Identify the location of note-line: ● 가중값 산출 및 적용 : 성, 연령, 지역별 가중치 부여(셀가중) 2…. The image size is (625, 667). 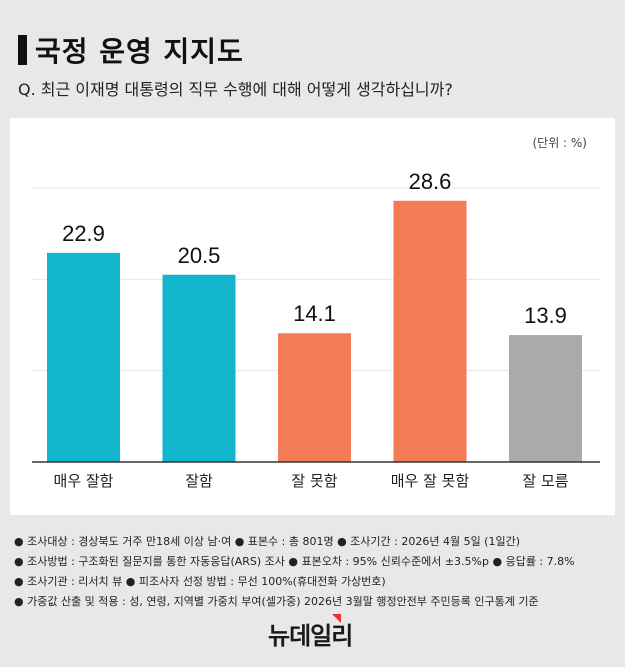
(276, 601).